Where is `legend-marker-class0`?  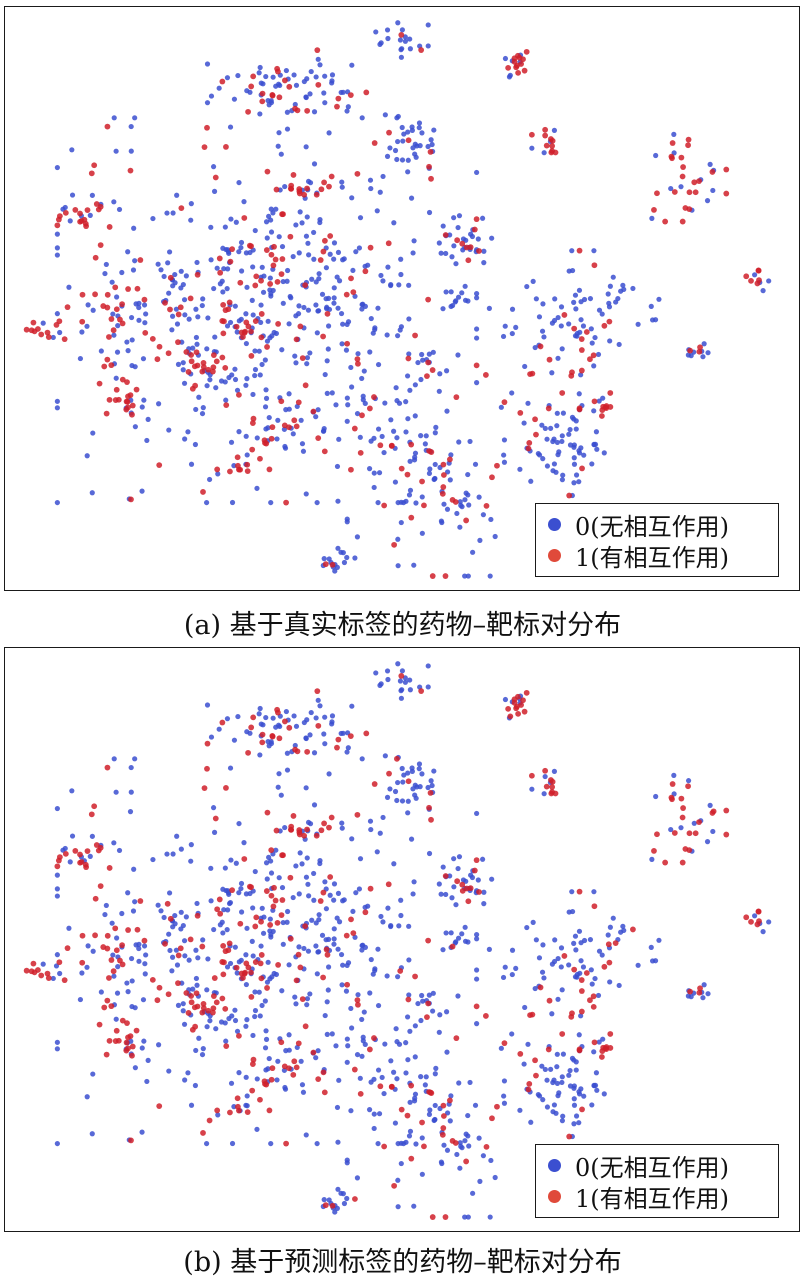
legend-marker-class0 is located at coordinates (554, 524).